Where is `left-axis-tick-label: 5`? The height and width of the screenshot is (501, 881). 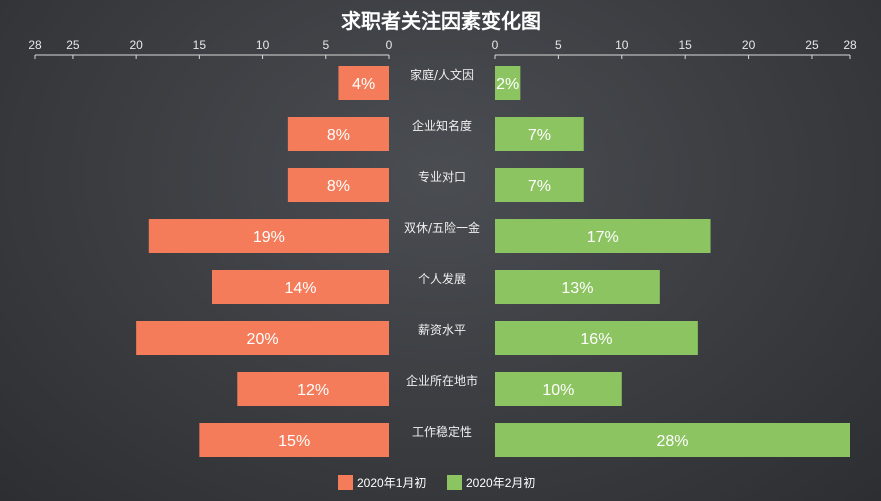 left-axis-tick-label: 5 is located at coordinates (325, 45).